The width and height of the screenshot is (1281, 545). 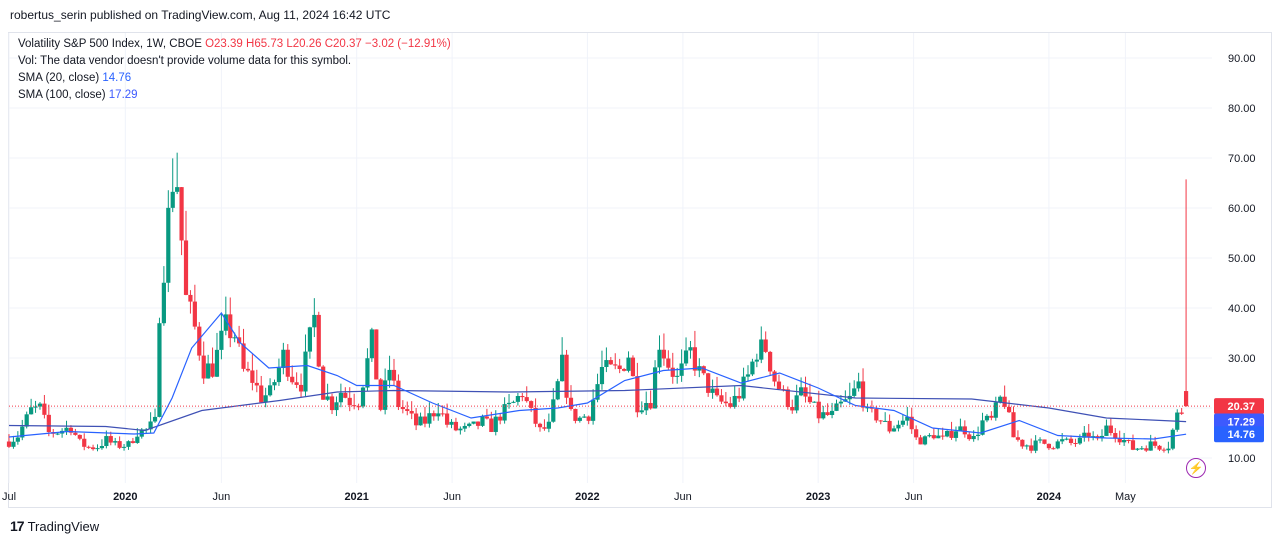 I want to click on y-tick-label: 80.00, so click(x=1242, y=109).